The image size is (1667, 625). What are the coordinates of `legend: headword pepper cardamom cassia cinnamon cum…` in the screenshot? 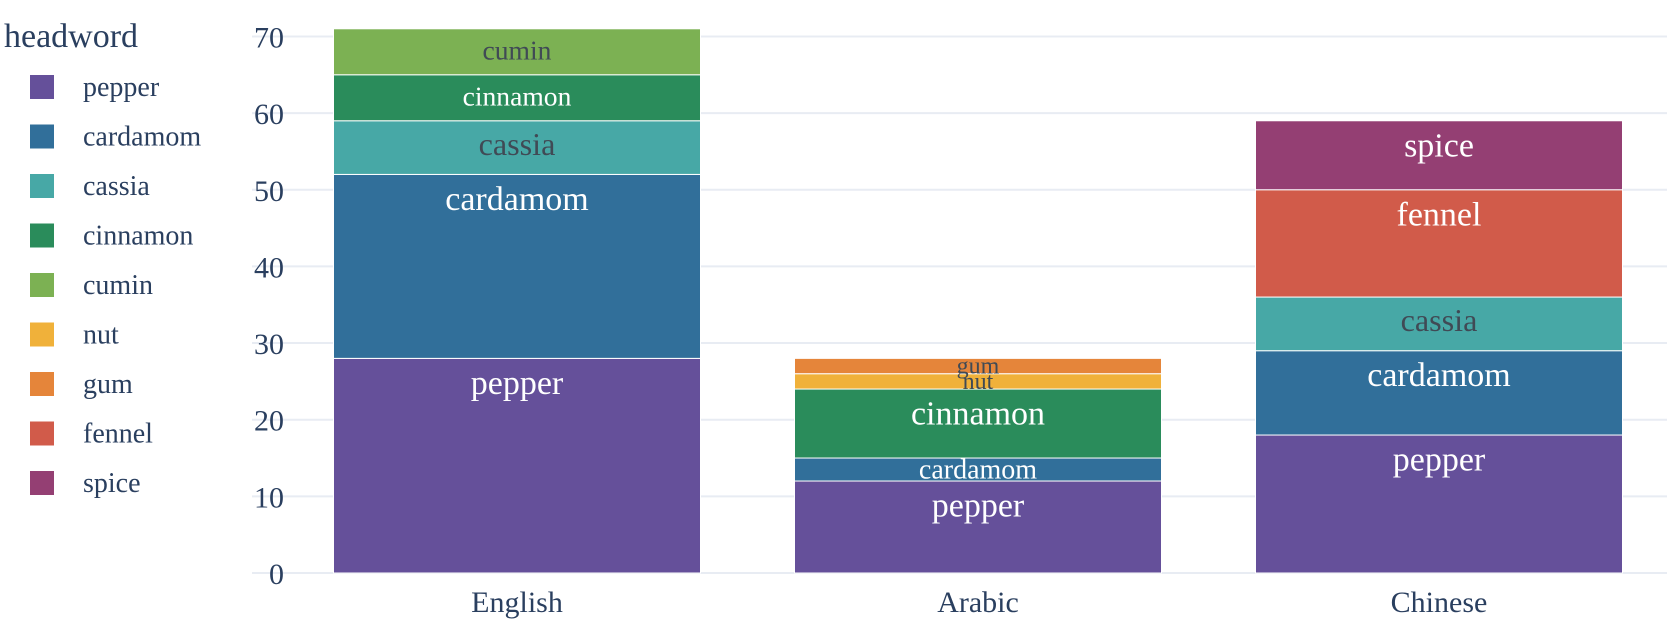 It's located at (102, 258).